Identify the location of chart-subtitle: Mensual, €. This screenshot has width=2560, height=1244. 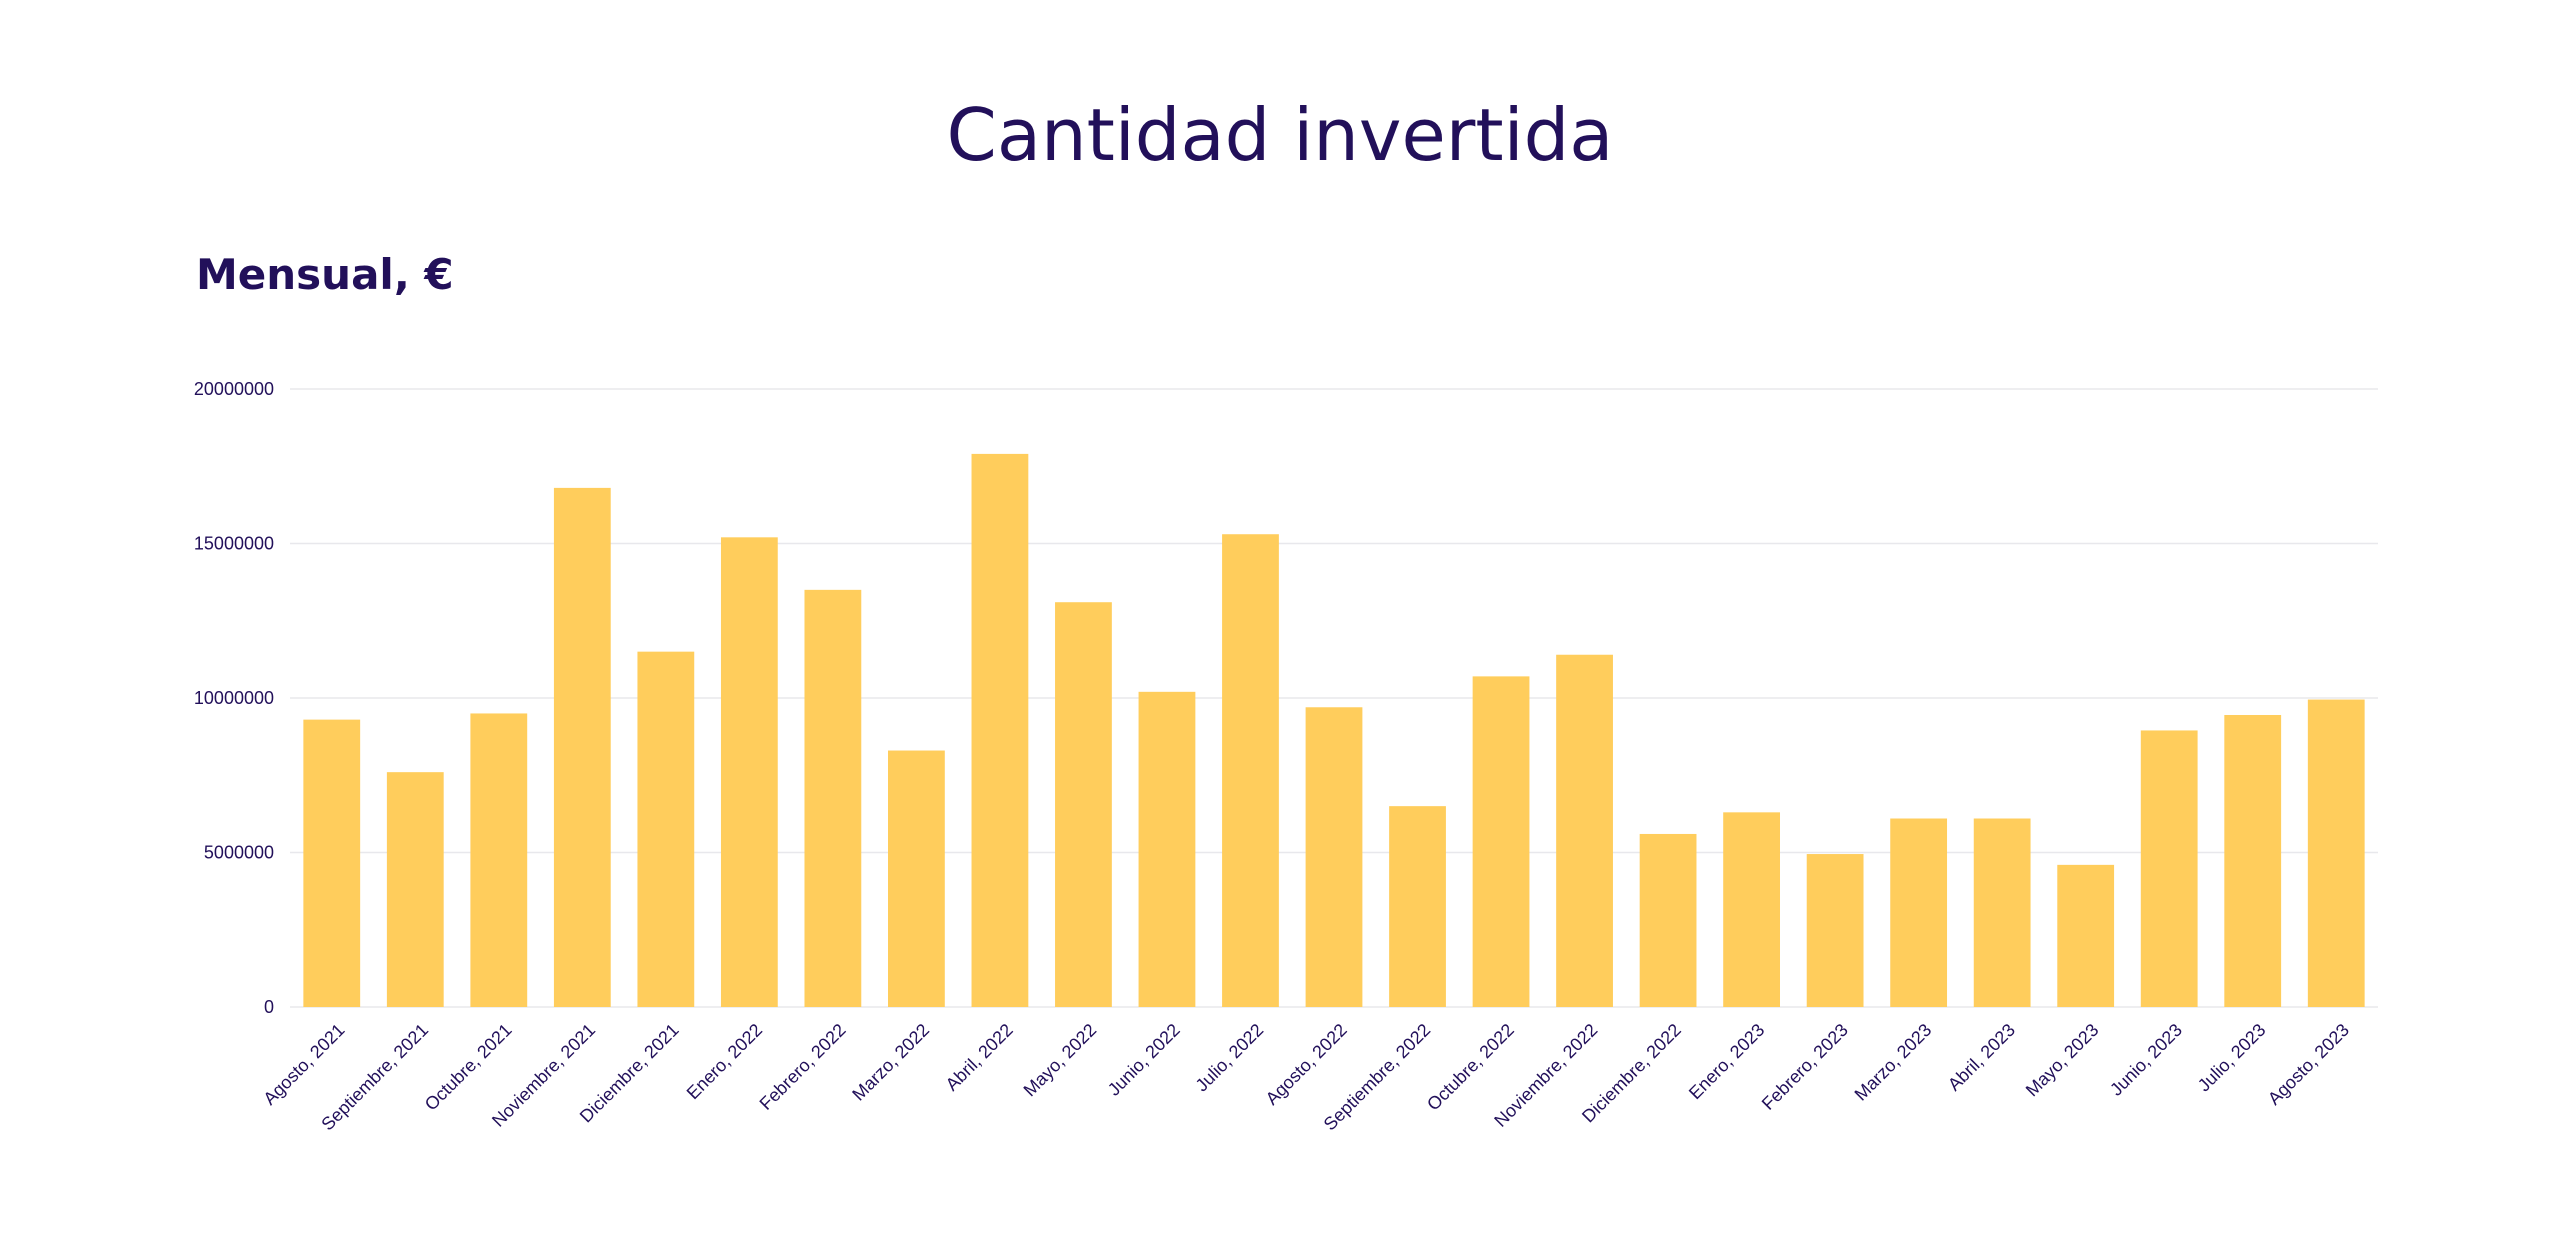
(325, 274).